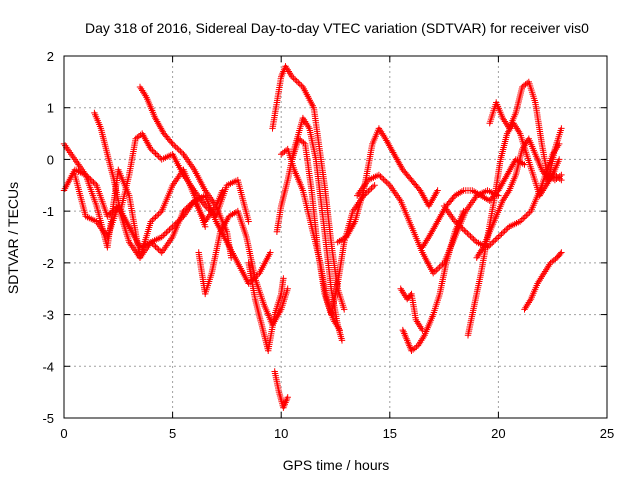 Image resolution: width=640 pixels, height=480 pixels. What do you see at coordinates (48, 315) in the screenshot?
I see `y-tick-label: -3` at bounding box center [48, 315].